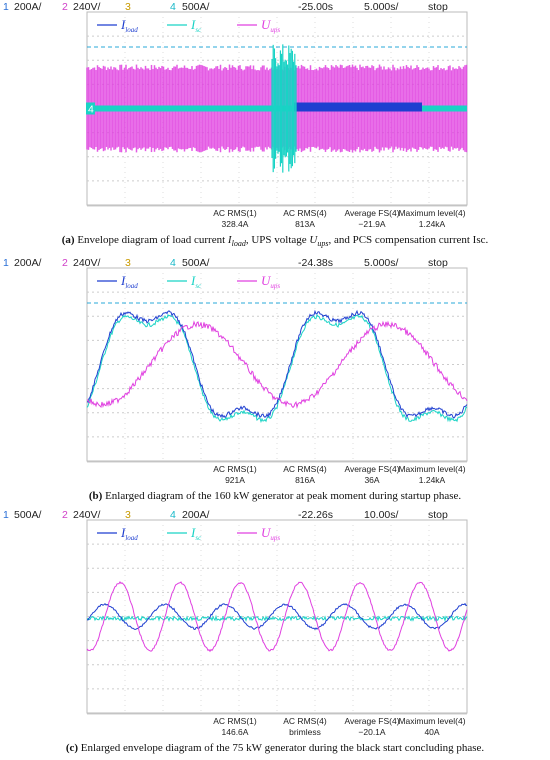  Describe the element at coordinates (235, 732) in the screenshot. I see `meas-value: 146.6A` at that location.